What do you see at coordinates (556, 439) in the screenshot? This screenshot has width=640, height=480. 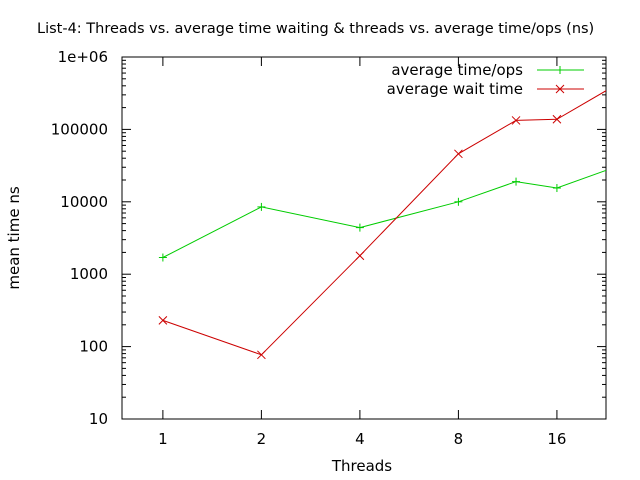 I see `x-tick-label: 16` at bounding box center [556, 439].